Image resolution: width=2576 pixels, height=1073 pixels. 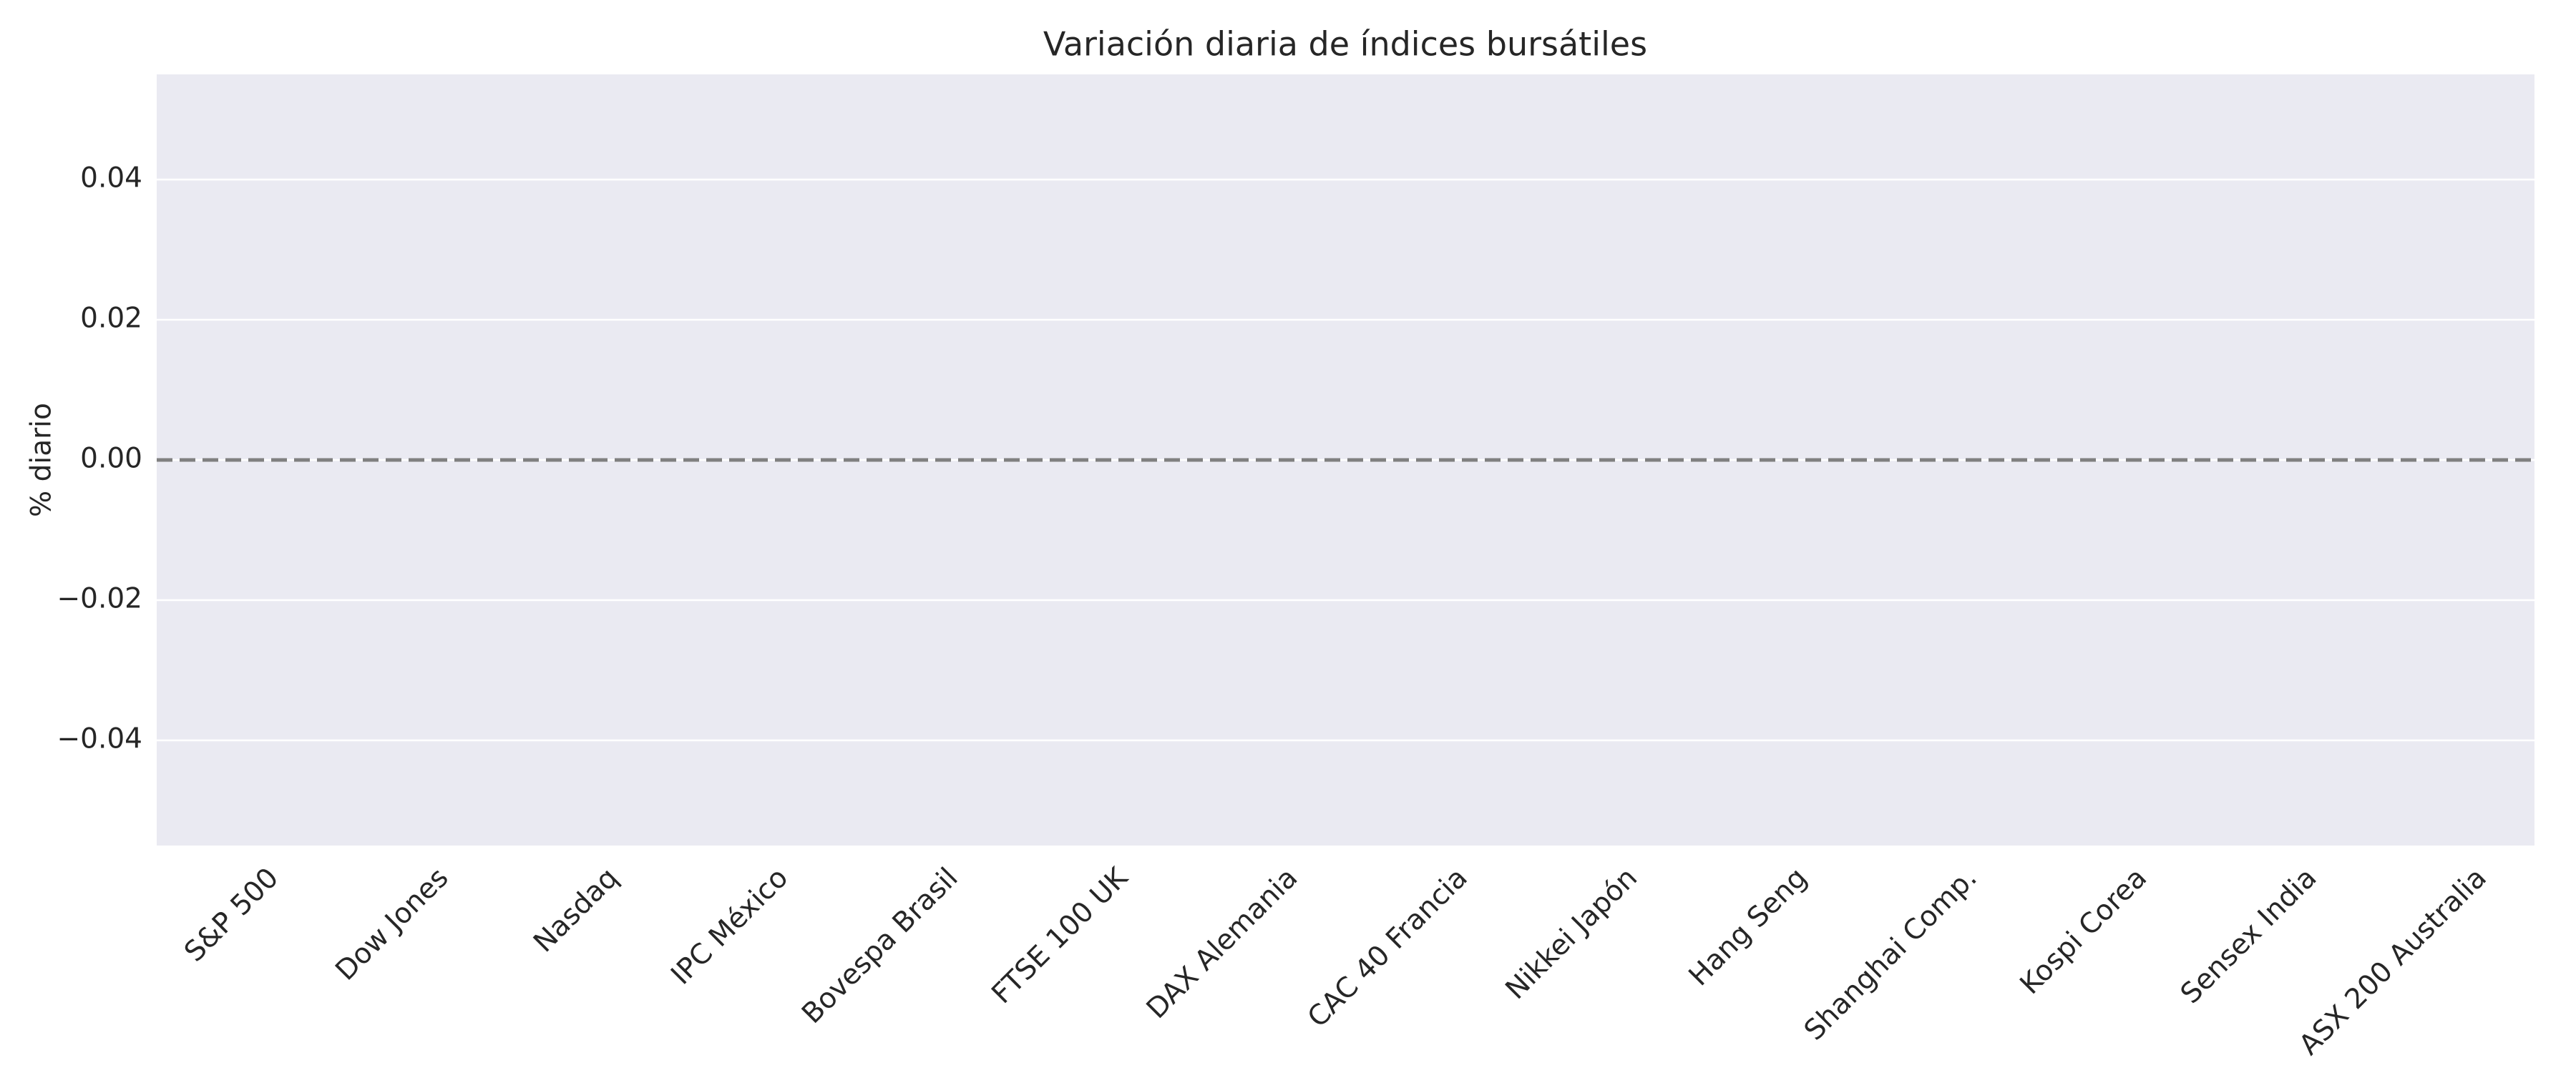 What do you see at coordinates (111, 459) in the screenshot?
I see `y-tick-label: 0.00` at bounding box center [111, 459].